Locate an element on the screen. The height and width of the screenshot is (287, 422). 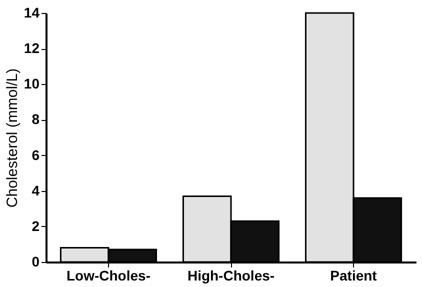
x-tick-label: Low-Choles- is located at coordinates (108, 276).